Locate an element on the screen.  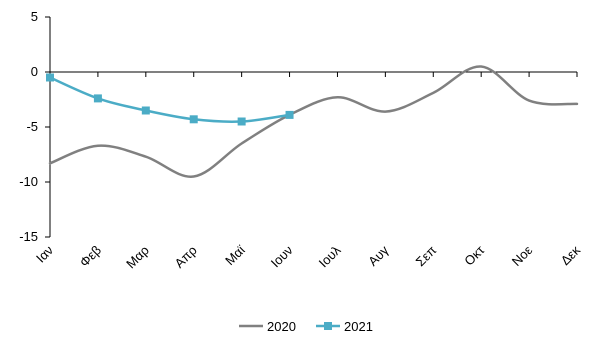
x-tick-label: Φεβ is located at coordinates (90, 256).